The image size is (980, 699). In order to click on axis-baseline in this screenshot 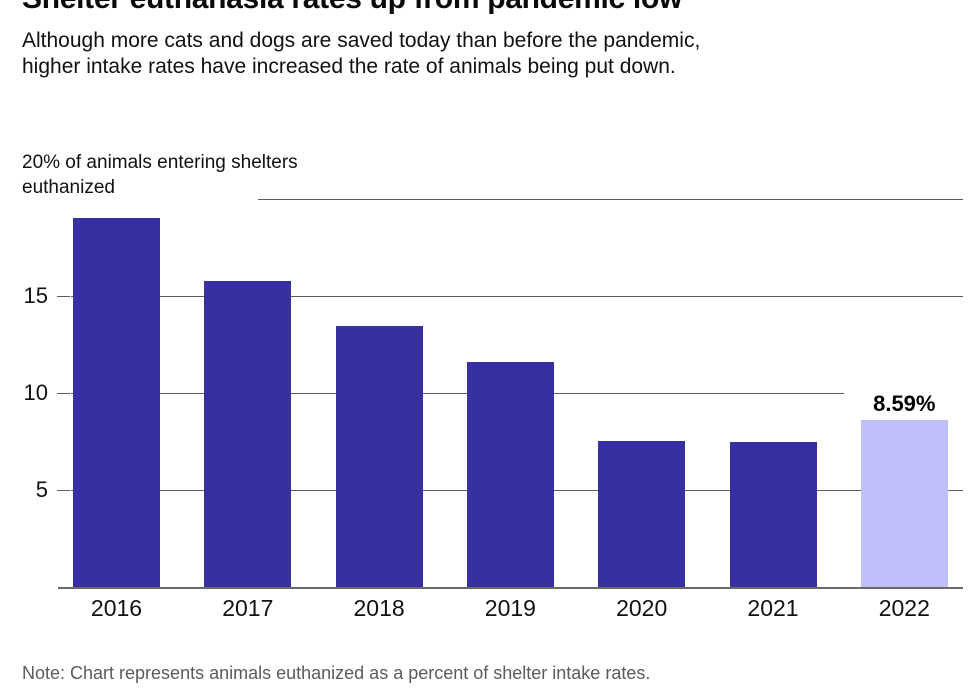, I will do `click(510, 588)`.